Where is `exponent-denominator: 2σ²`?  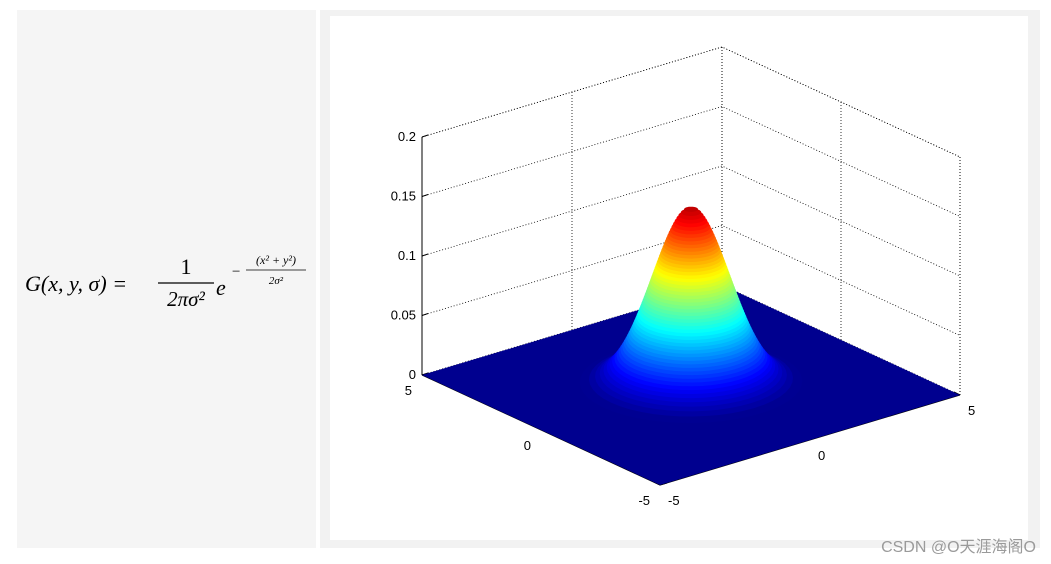 exponent-denominator: 2σ² is located at coordinates (276, 281).